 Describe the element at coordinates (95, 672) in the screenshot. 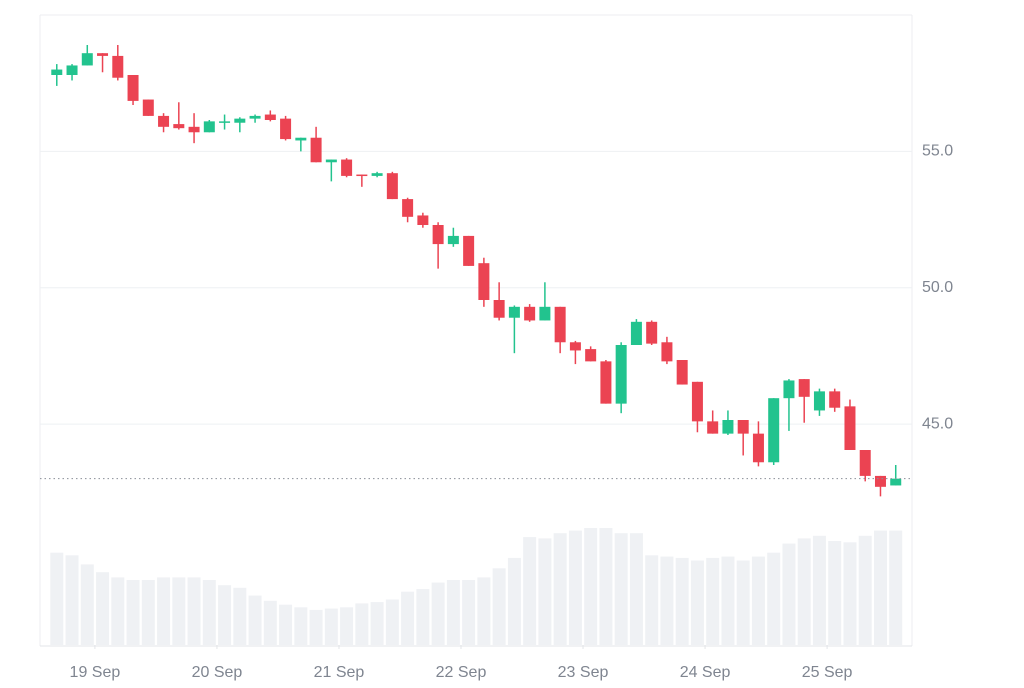

I see `x-tick-label: 19 Sep` at that location.